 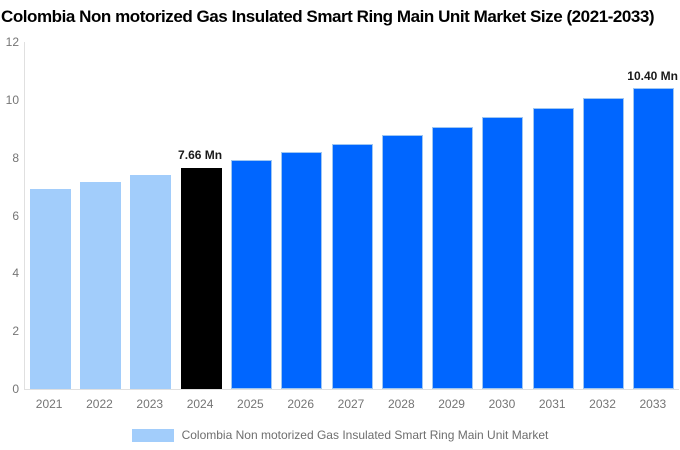 I want to click on x-axis-tick-label: 2024, so click(x=200, y=404).